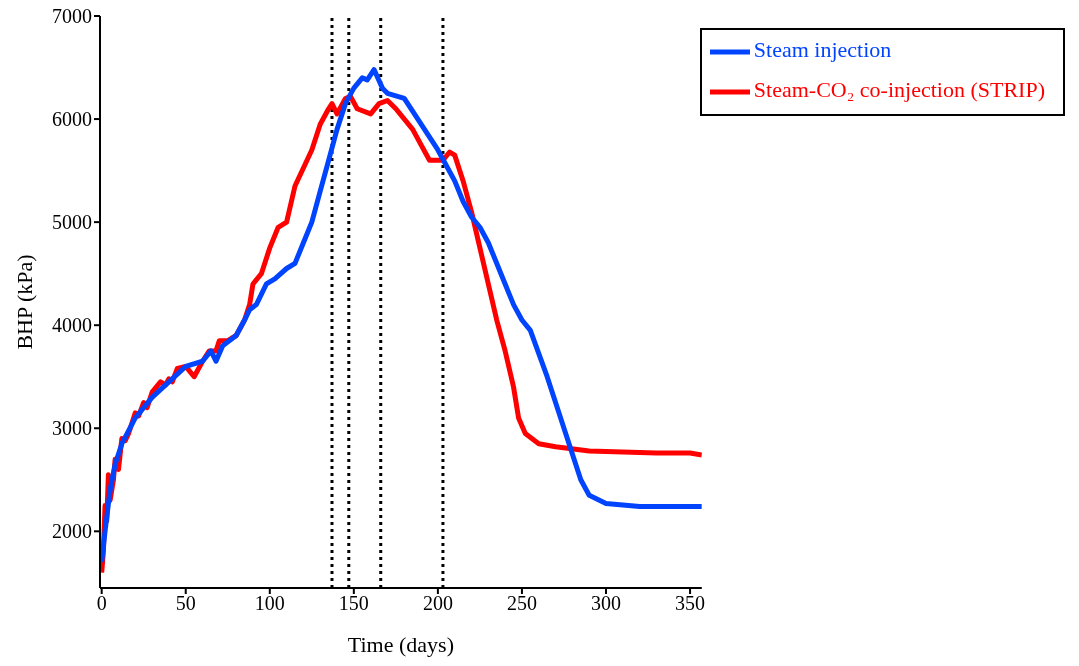  I want to click on x-tick-label: 150, so click(353, 603).